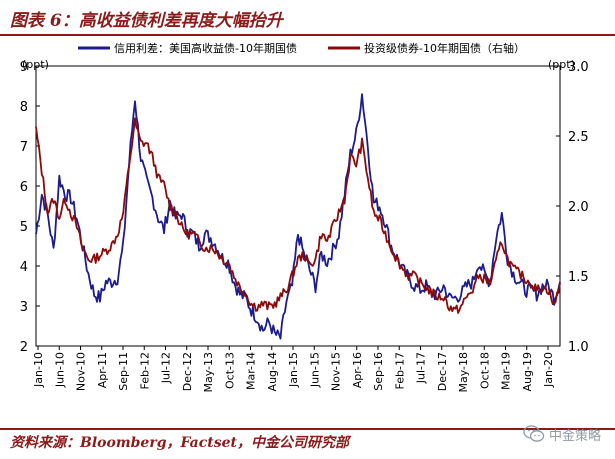 This screenshot has width=615, height=459. What do you see at coordinates (24, 307) in the screenshot?
I see `y-left-tick-label: 3` at bounding box center [24, 307].